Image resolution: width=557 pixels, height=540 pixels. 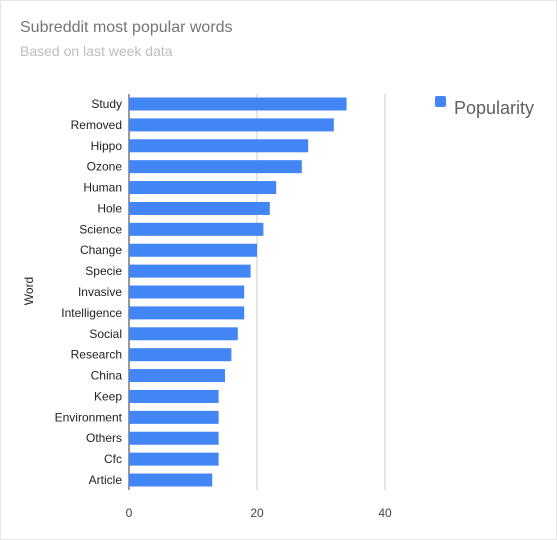 What do you see at coordinates (109, 208) in the screenshot?
I see `category-label: Hole` at bounding box center [109, 208].